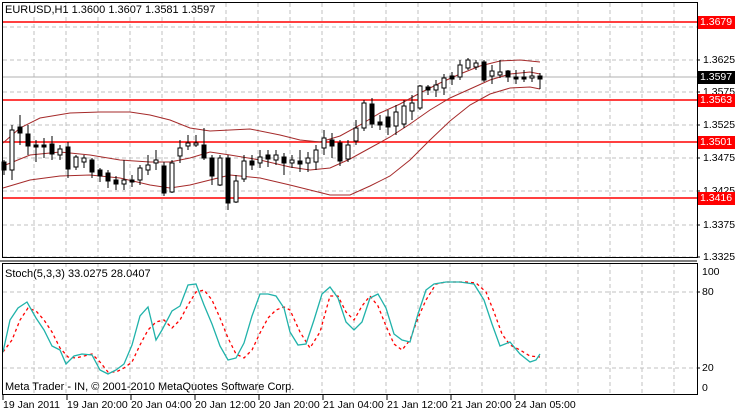 This screenshot has height=412, width=735. Describe the element at coordinates (716, 142) in the screenshot. I see `level-tag: 1.3501` at that location.